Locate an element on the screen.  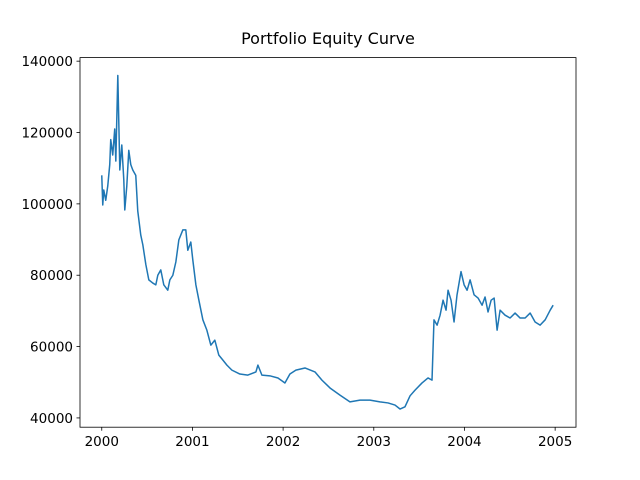
y-tick-label: 60000 is located at coordinates (51, 348).